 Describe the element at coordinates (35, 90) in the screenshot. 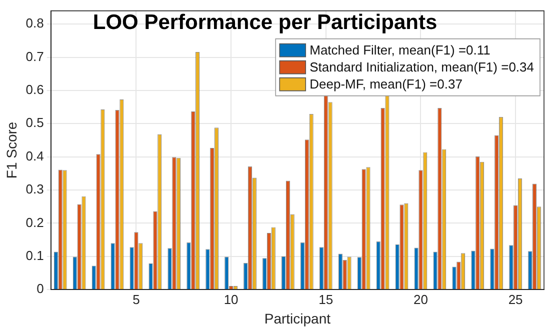

I see `y-tick-label: 0.6` at that location.